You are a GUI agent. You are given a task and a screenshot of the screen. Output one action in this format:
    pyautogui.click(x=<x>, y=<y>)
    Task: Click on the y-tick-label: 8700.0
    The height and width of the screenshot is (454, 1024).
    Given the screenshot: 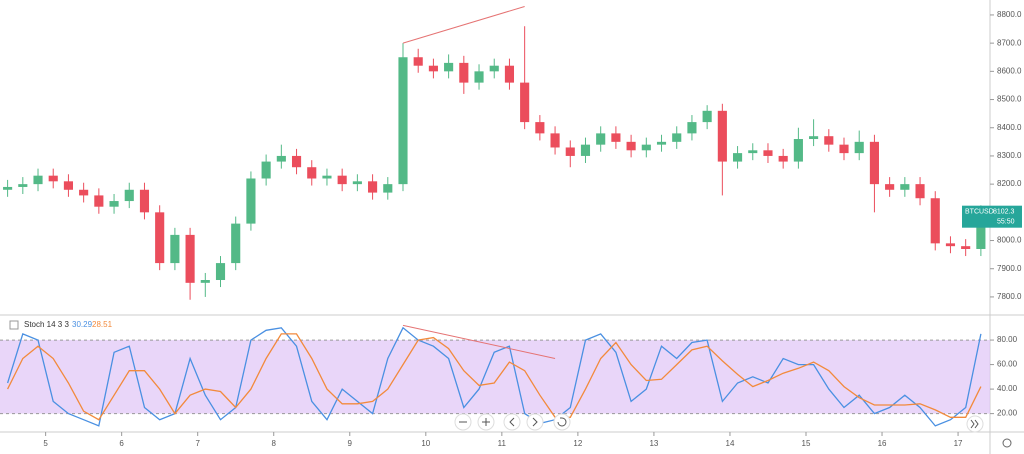 What is the action you would take?
    pyautogui.click(x=1009, y=42)
    